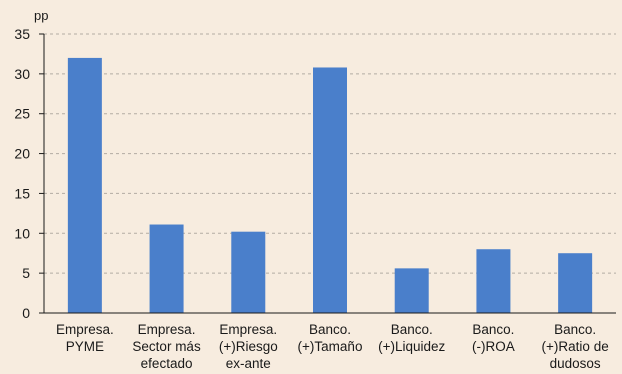 This screenshot has width=622, height=374. Describe the element at coordinates (493, 338) in the screenshot. I see `category-label: Banco. (-)ROA` at that location.